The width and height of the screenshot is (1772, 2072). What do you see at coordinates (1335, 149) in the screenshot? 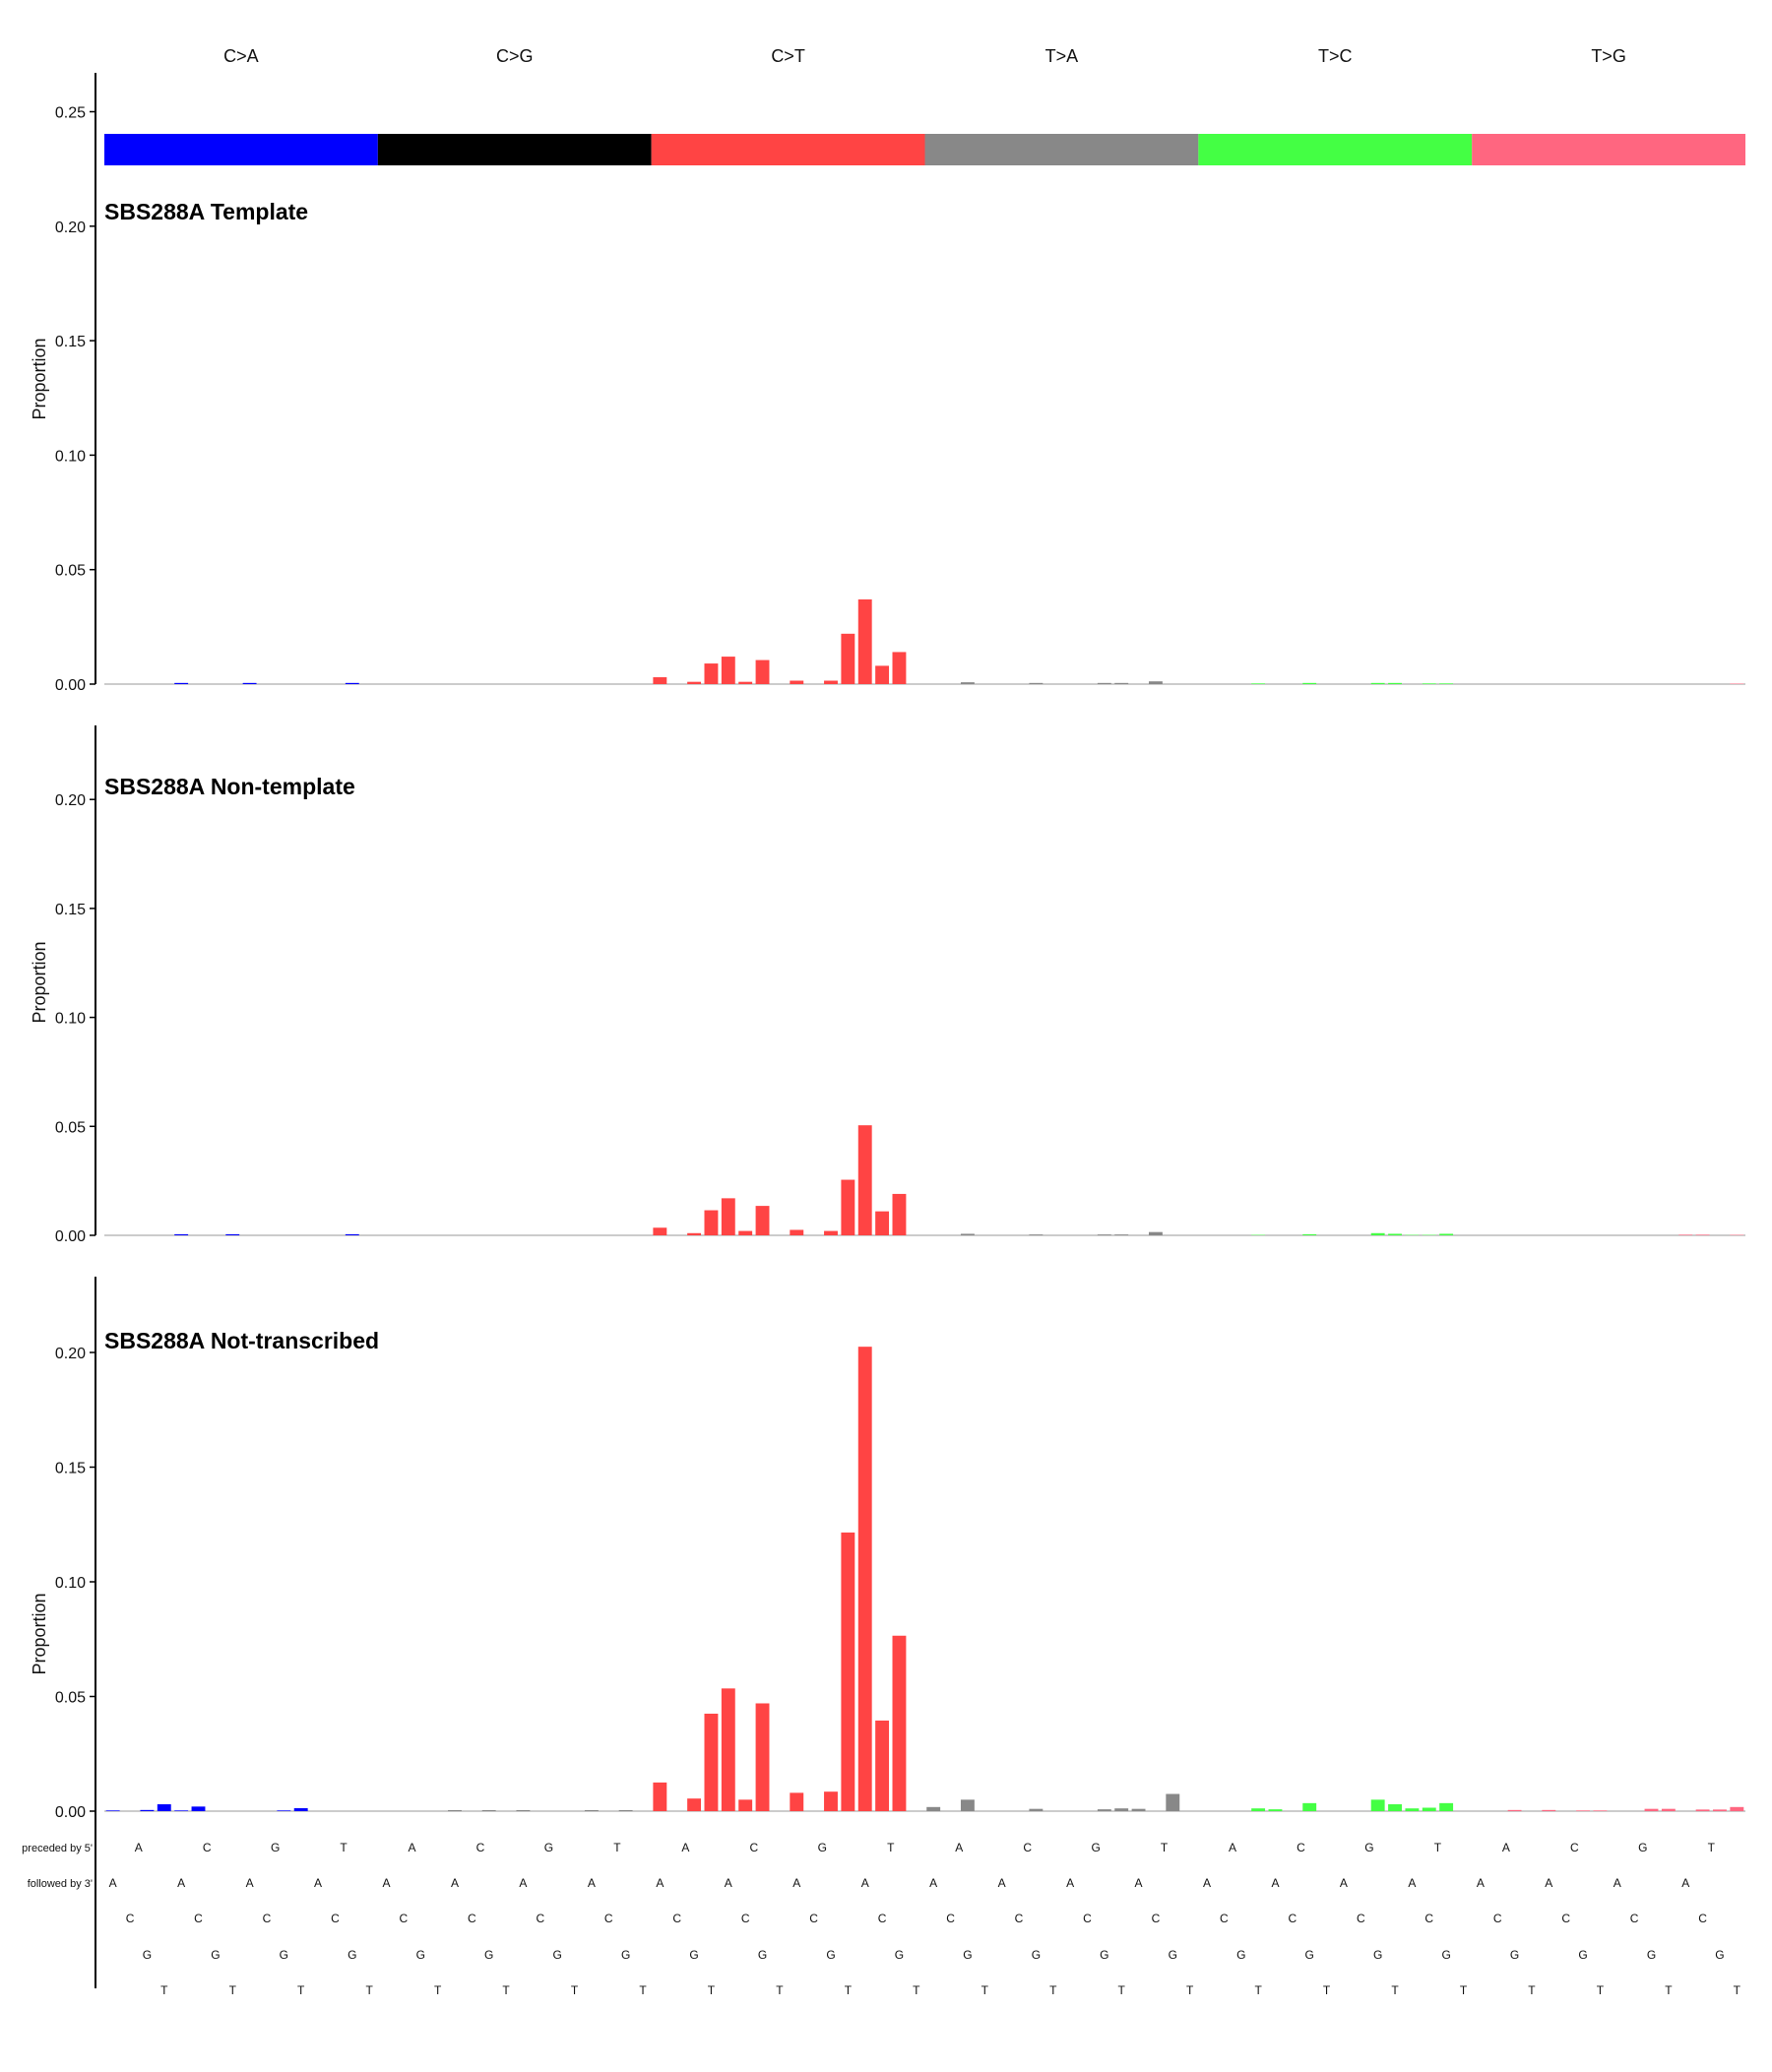
I see `class-color-block-ttoc` at bounding box center [1335, 149].